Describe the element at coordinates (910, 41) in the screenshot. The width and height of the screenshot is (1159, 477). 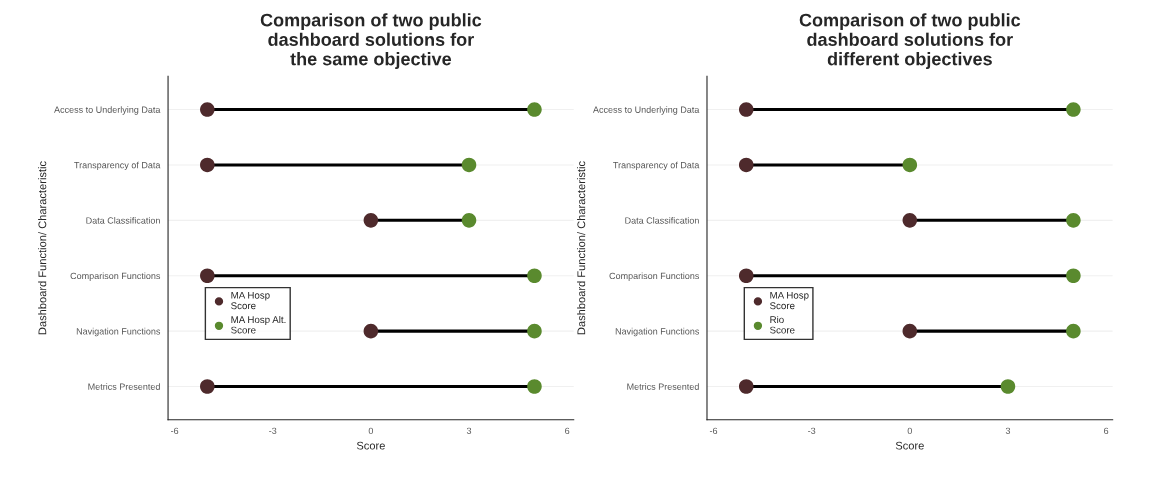
I see `chart-title: Comparison of two public dashboard solutions for different objectives` at that location.